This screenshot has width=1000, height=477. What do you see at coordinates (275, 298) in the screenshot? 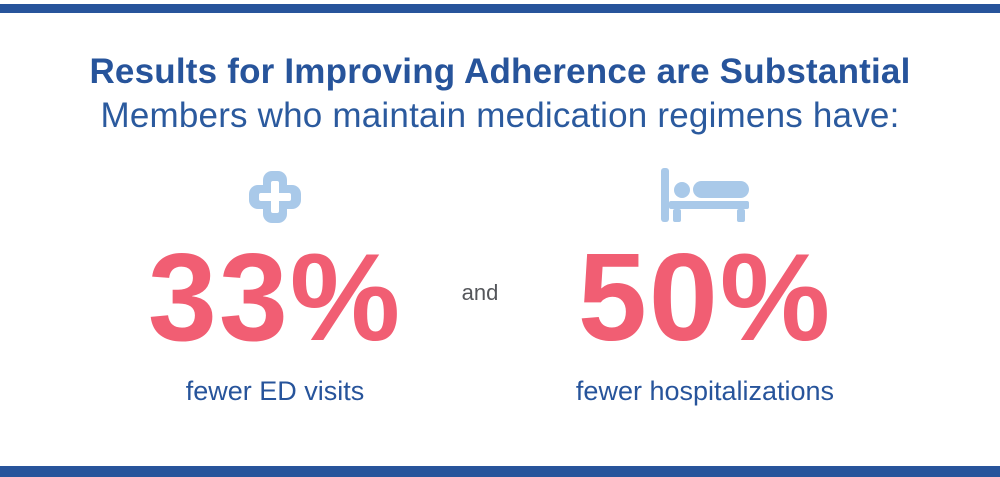
I see `stat-value: 33%` at bounding box center [275, 298].